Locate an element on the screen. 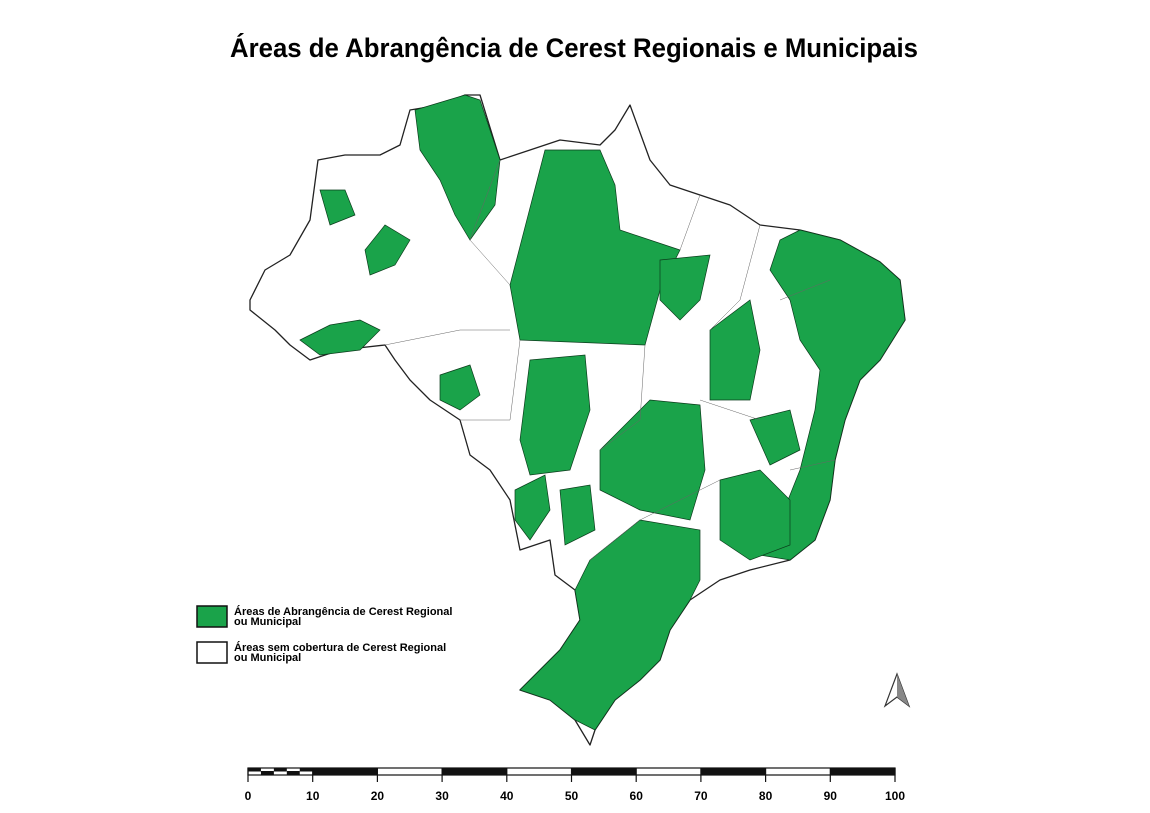 The image size is (1150, 813). scale-bar-label: 20 is located at coordinates (378, 796).